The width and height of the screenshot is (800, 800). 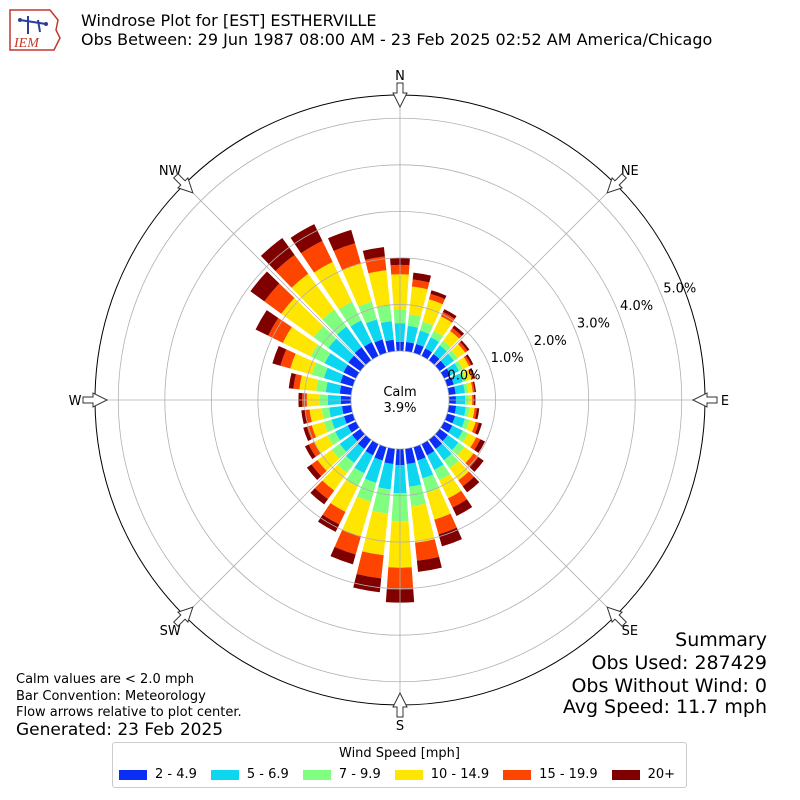 I want to click on calm-value: 3.9%, so click(x=399, y=408).